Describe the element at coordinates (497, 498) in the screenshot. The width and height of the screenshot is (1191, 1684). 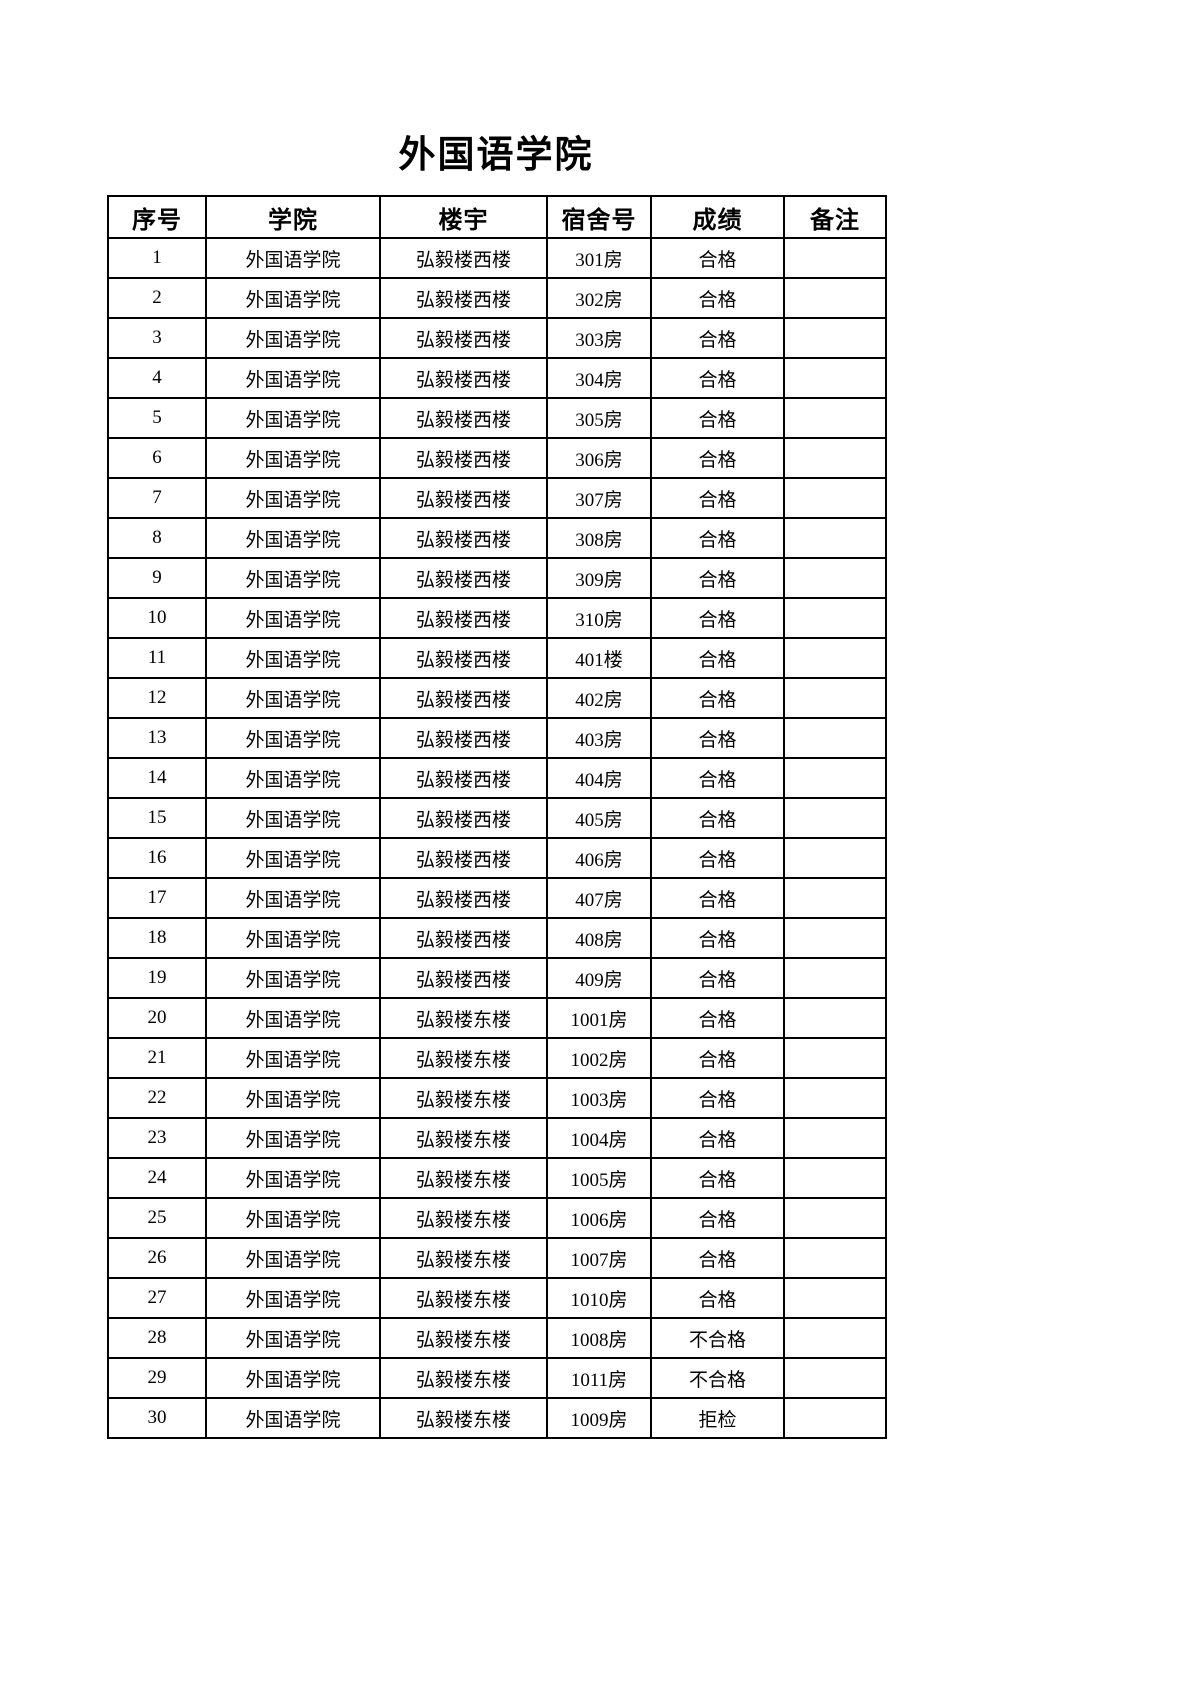
I see `table-row: 7 外国语学院 弘毅楼西楼 307房 合格` at that location.